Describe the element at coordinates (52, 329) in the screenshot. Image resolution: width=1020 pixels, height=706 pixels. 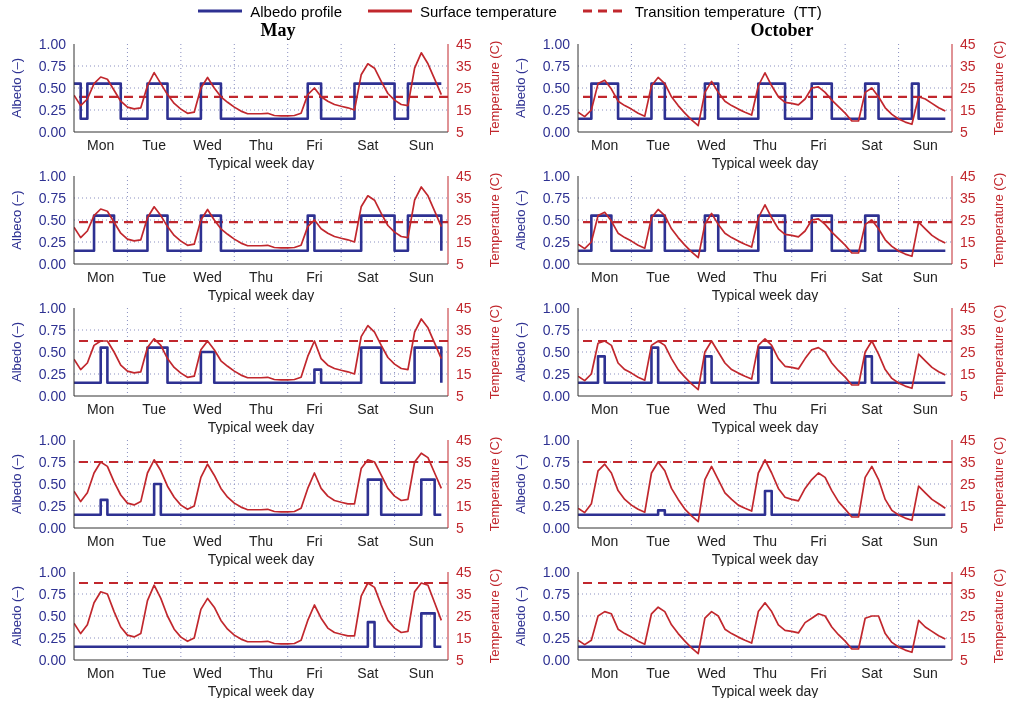
I see `y-tick-label: 0.75` at that location.